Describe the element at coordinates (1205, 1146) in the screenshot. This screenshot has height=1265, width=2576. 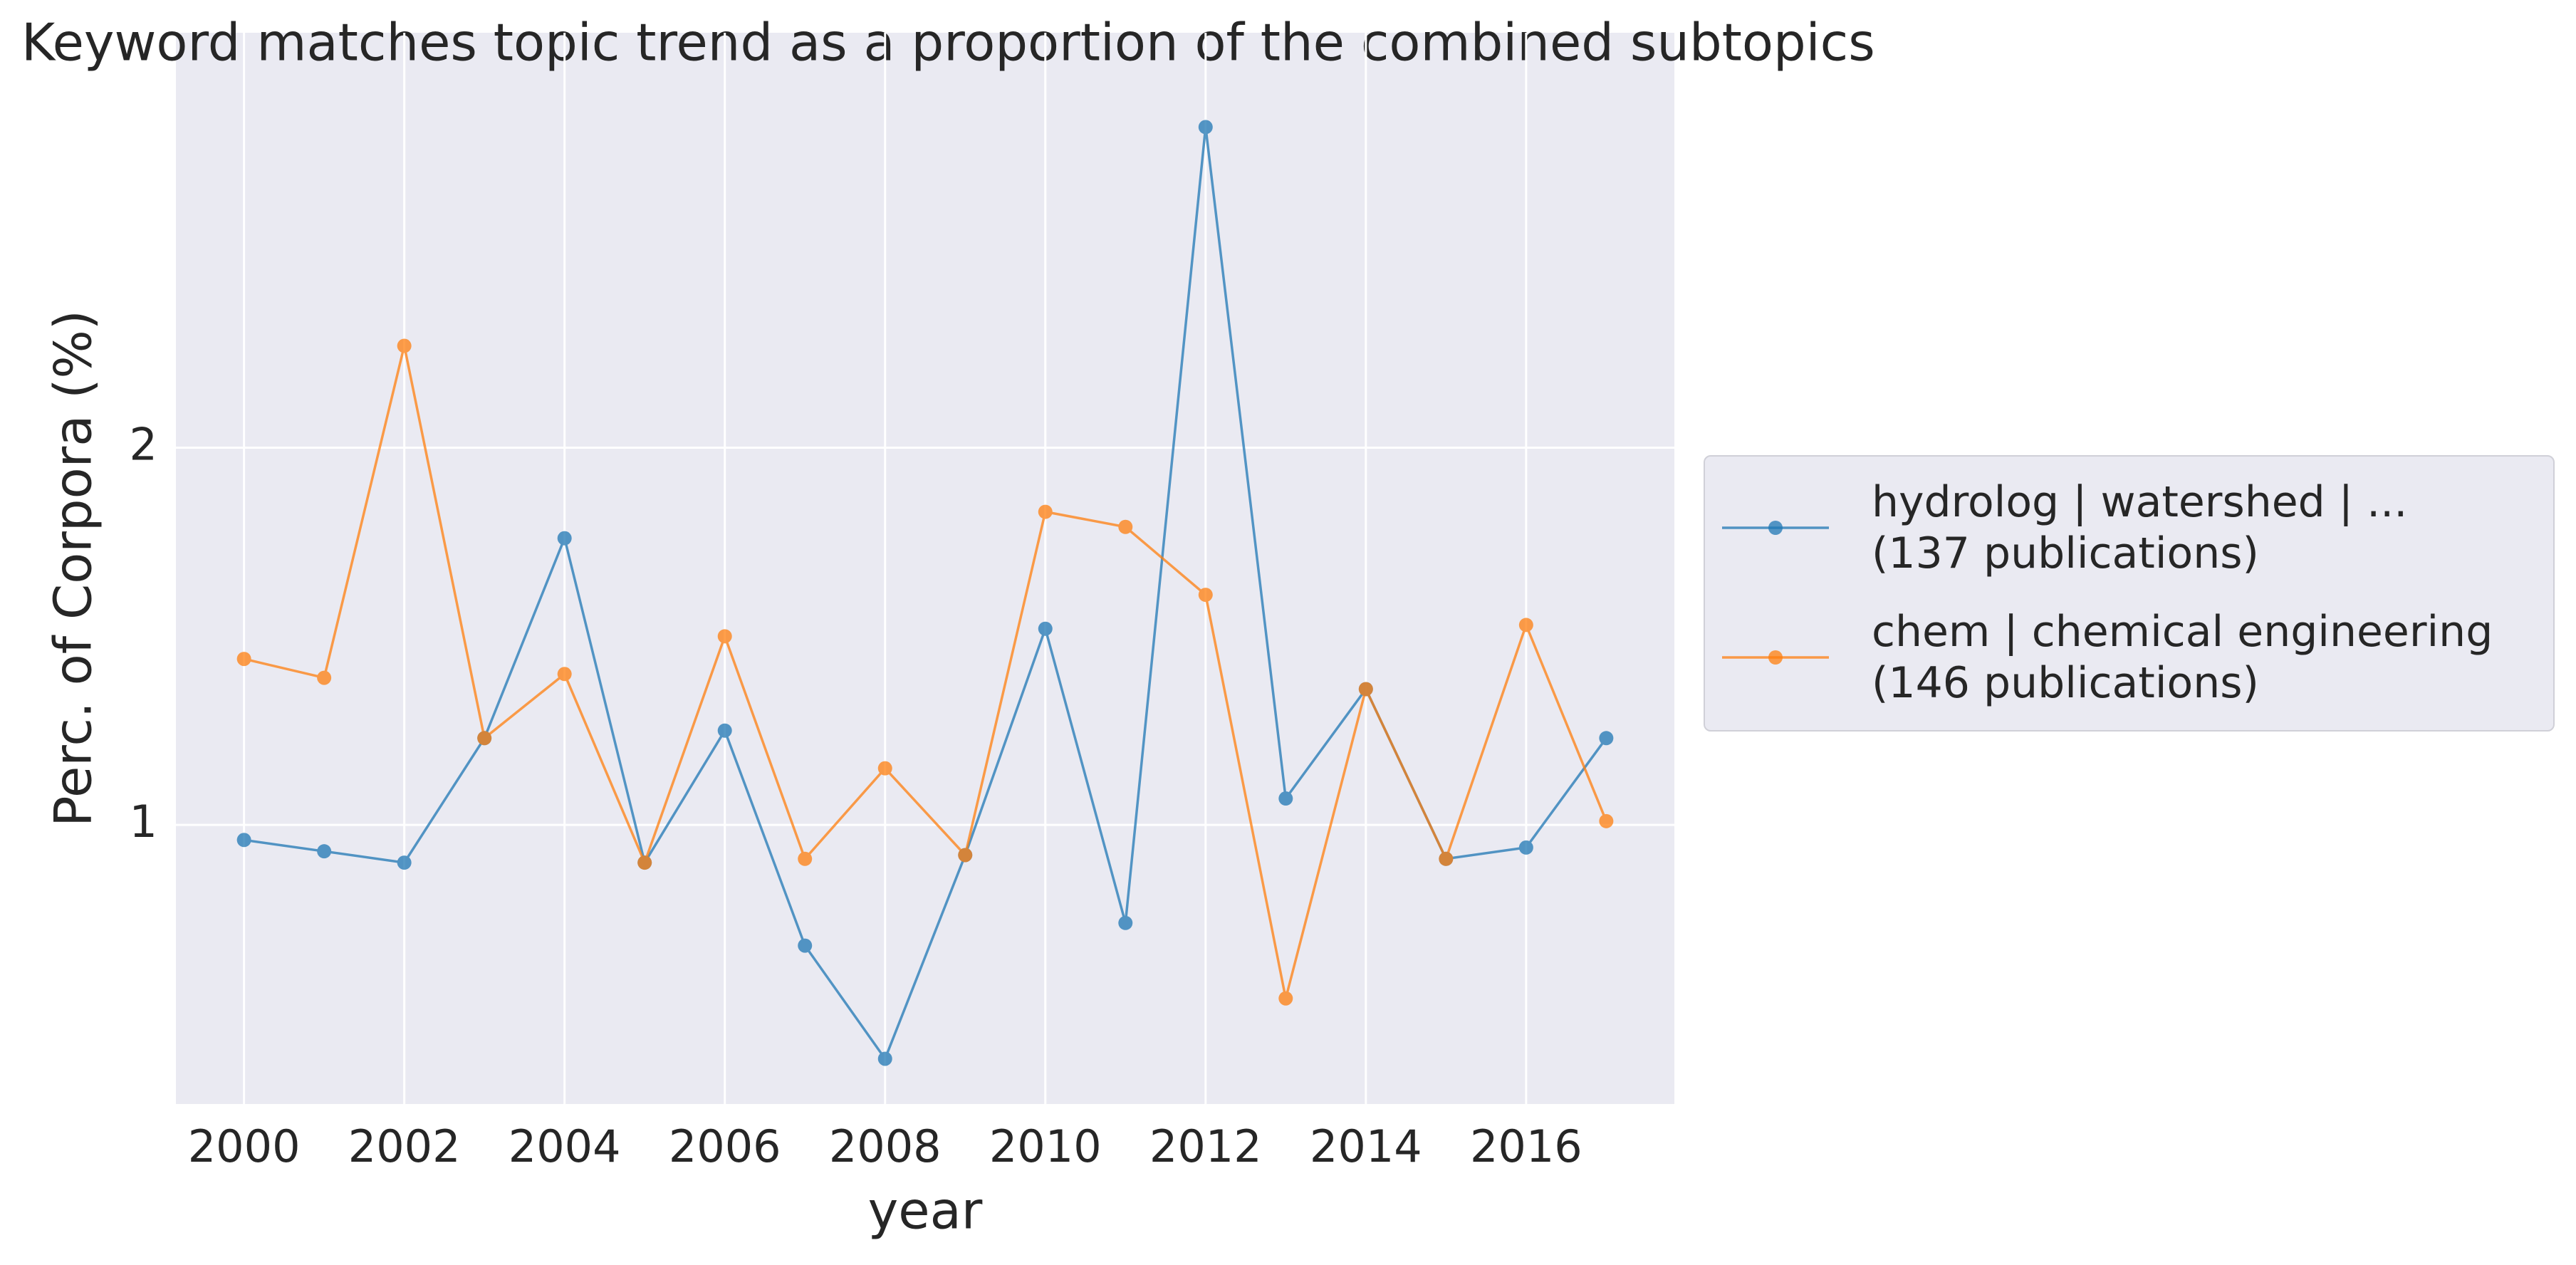
I see `x-tick-label: 2012` at that location.